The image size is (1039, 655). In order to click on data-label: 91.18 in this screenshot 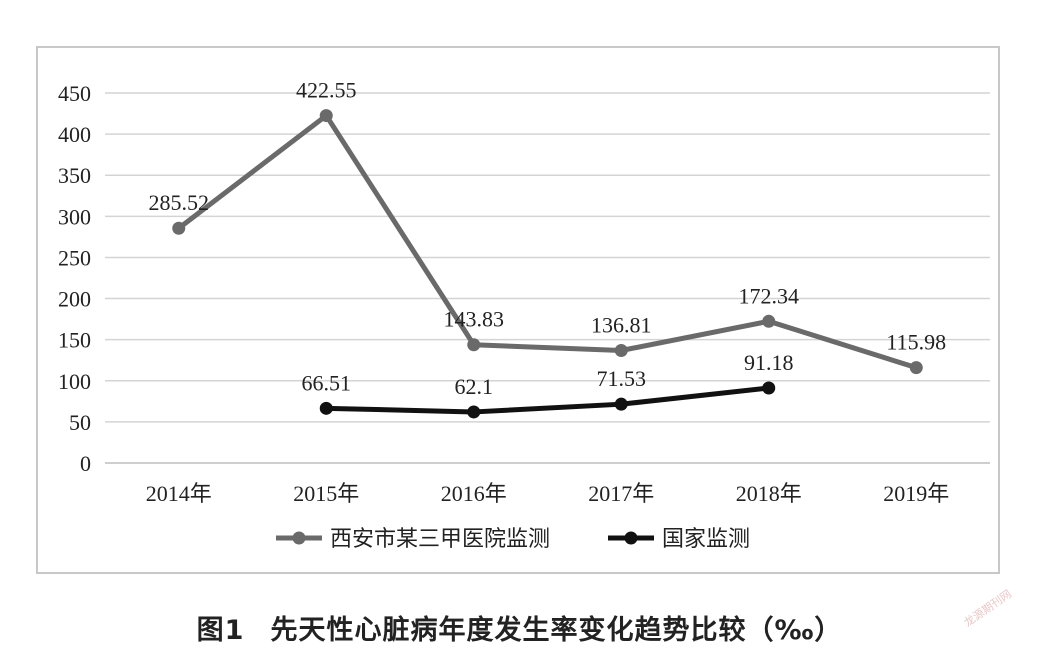, I will do `click(769, 362)`.